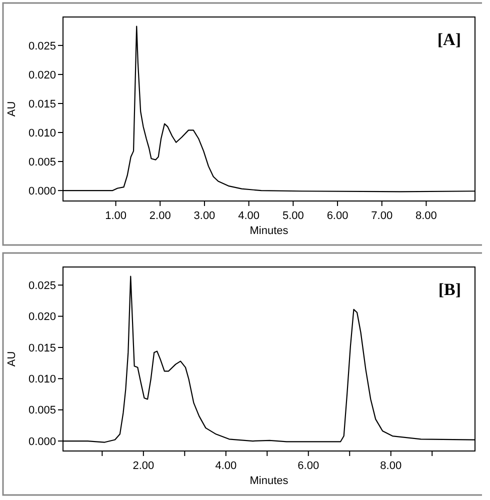 This screenshot has width=490, height=500. Describe the element at coordinates (115, 216) in the screenshot. I see `x-tick-label: 1.00` at that location.